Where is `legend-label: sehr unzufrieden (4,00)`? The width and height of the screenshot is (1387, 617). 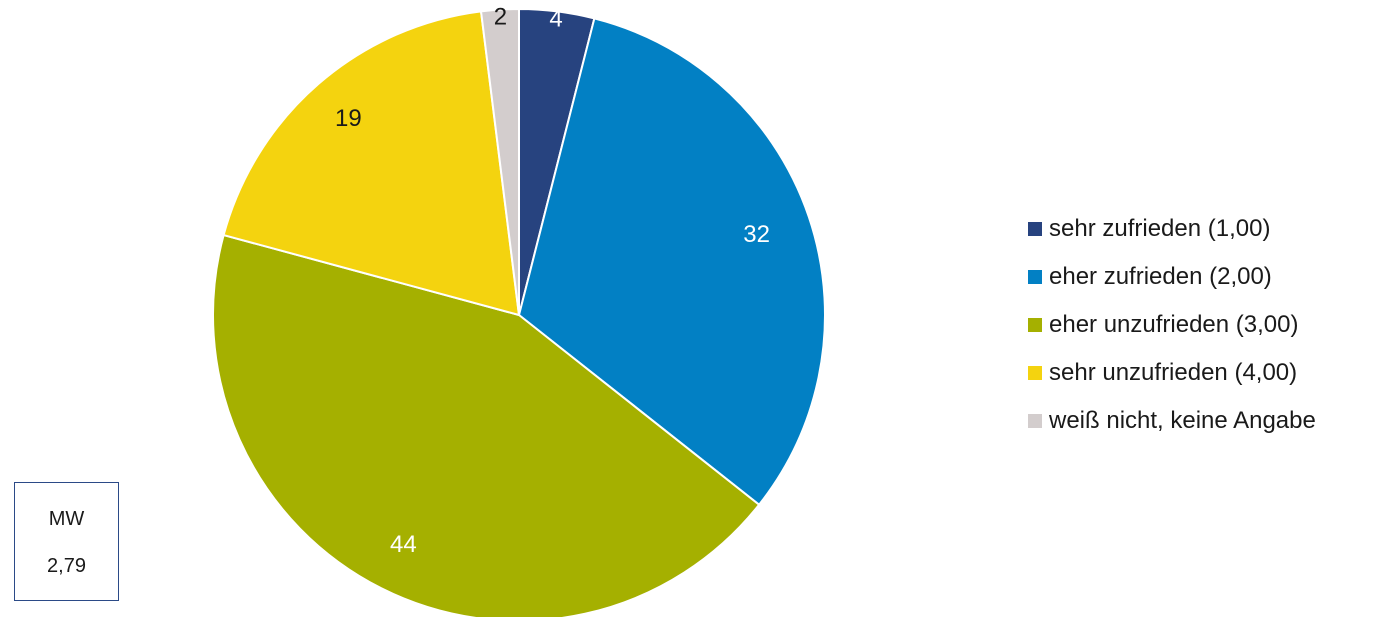 legend-label: sehr unzufrieden (4,00) is located at coordinates (1173, 372).